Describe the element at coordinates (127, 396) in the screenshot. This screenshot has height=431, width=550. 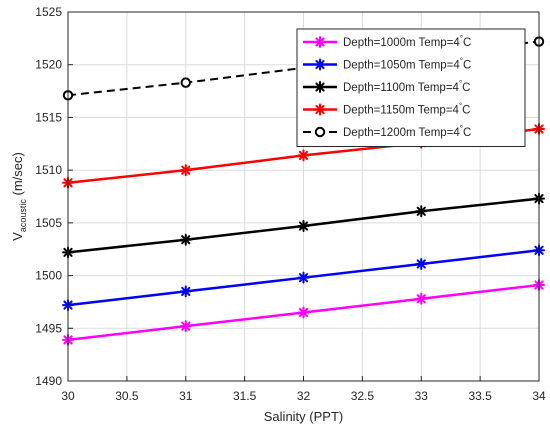
I see `x-tick-label: 30.5` at that location.